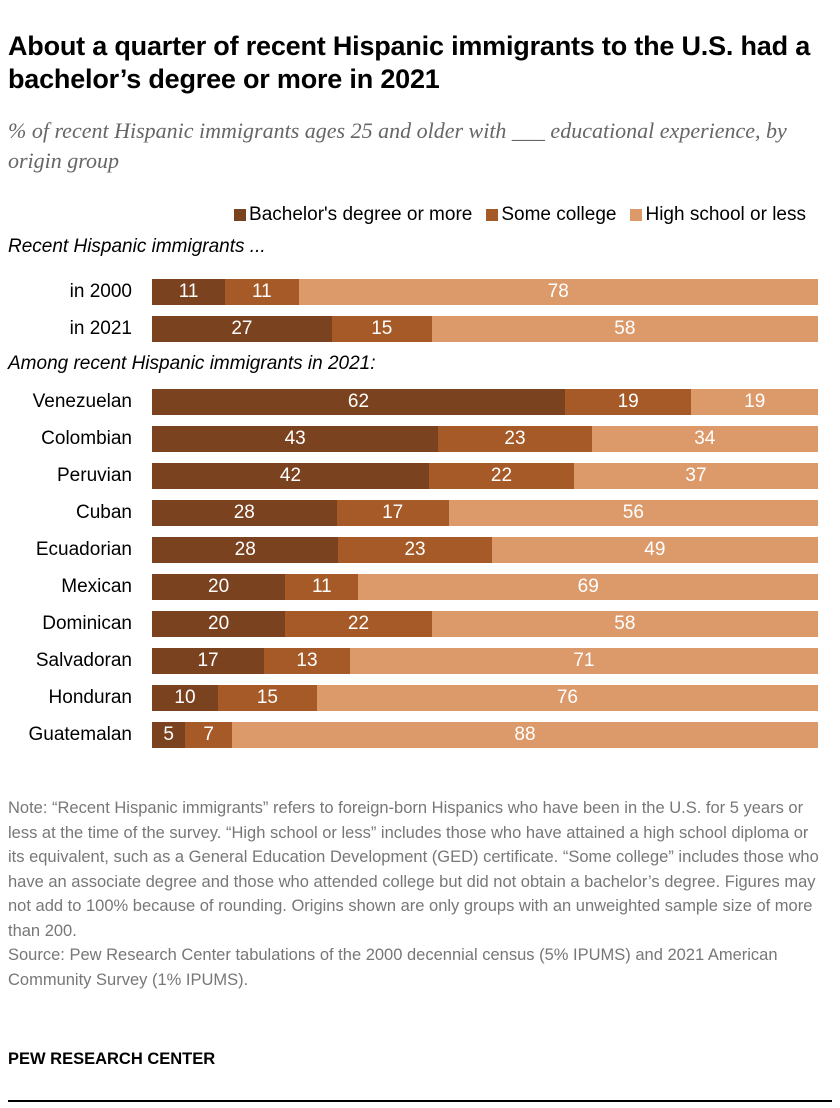 The width and height of the screenshot is (840, 1108). What do you see at coordinates (633, 513) in the screenshot?
I see `bar-segment: 56` at bounding box center [633, 513].